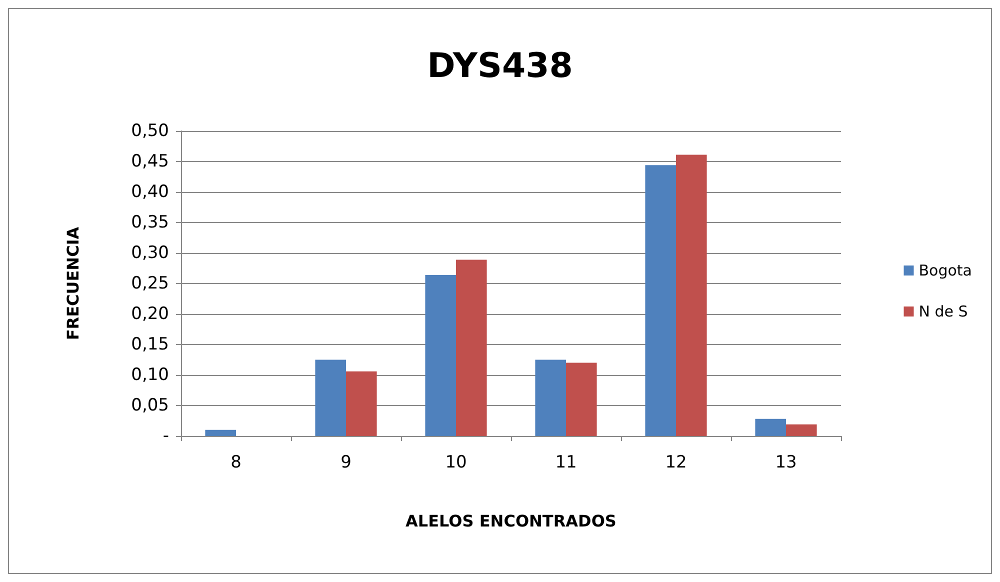 The width and height of the screenshot is (1000, 582). Describe the element at coordinates (150, 131) in the screenshot. I see `y-tick-label: 0,50` at that location.